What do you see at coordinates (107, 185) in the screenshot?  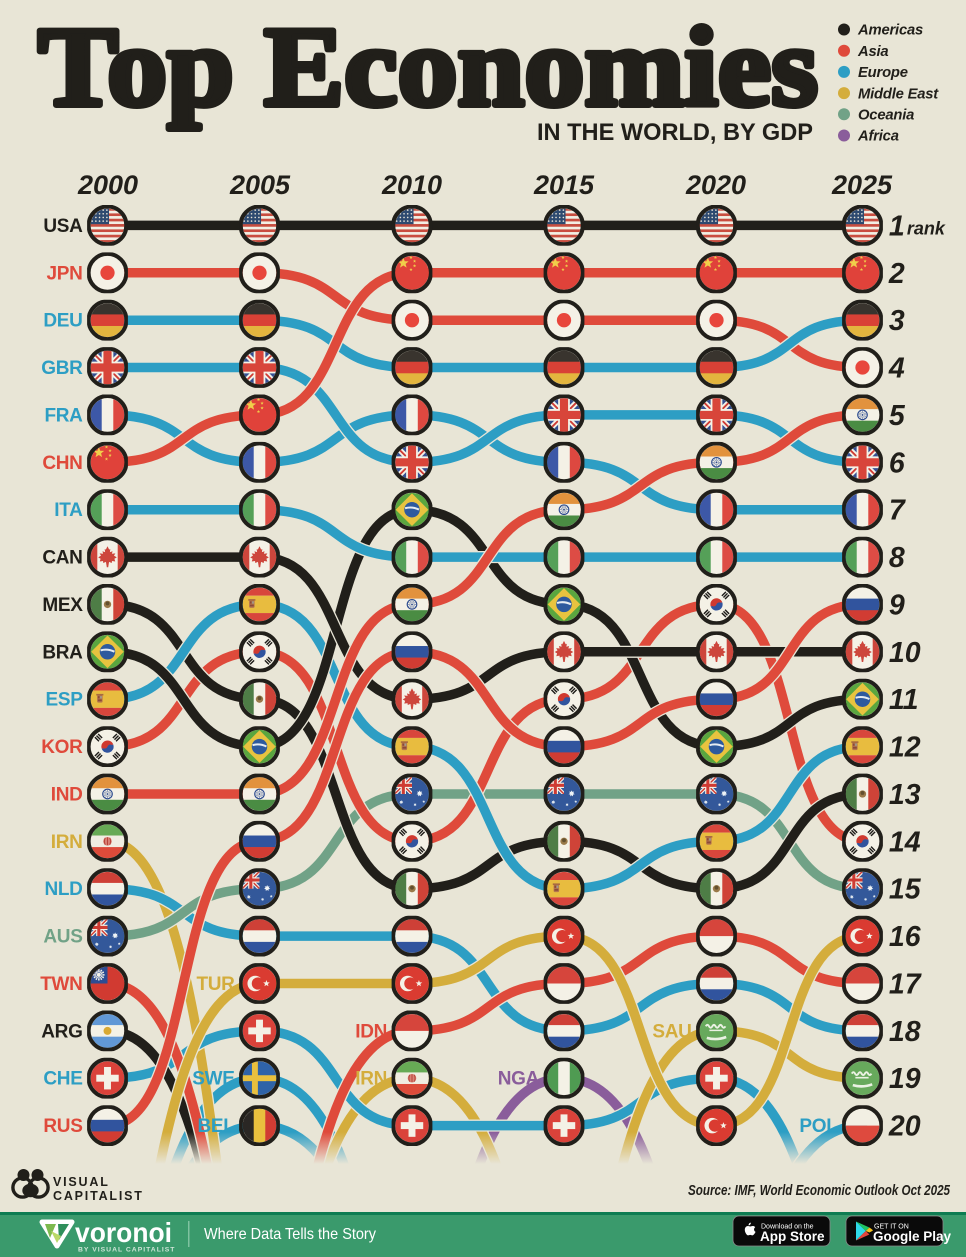 I see `svg-text: 2000` at bounding box center [107, 185].